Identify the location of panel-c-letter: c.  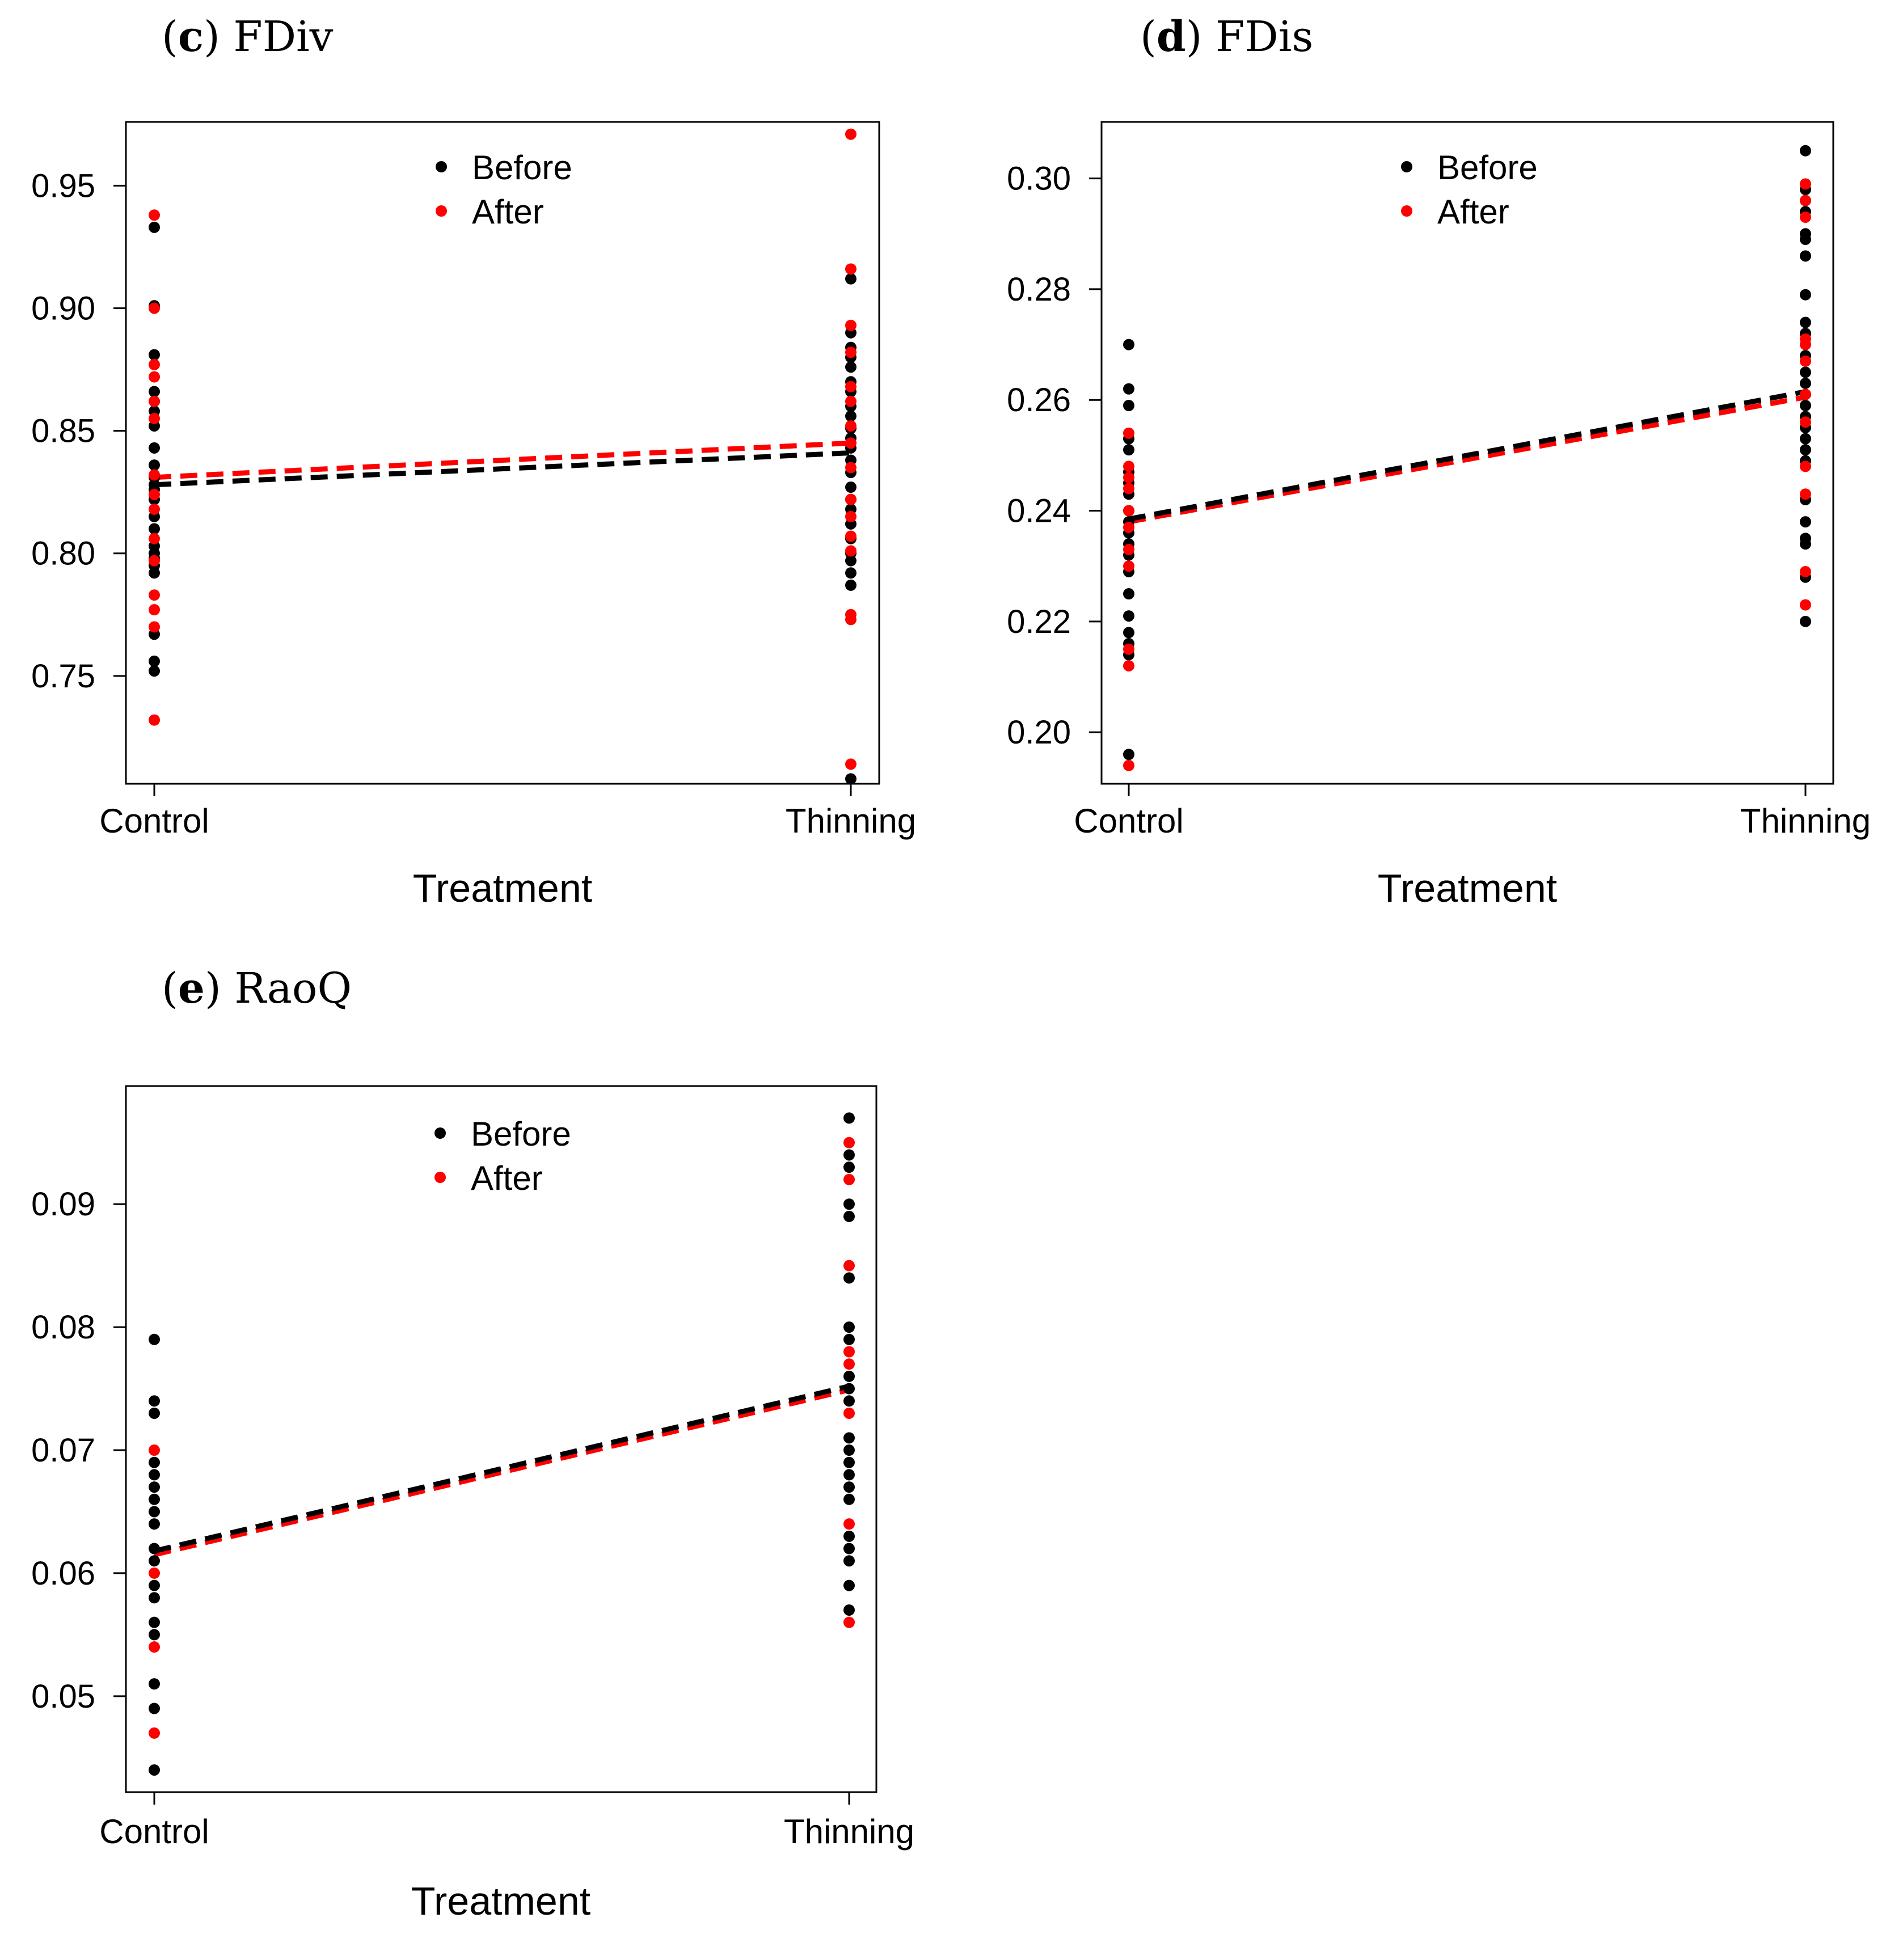
(191, 36).